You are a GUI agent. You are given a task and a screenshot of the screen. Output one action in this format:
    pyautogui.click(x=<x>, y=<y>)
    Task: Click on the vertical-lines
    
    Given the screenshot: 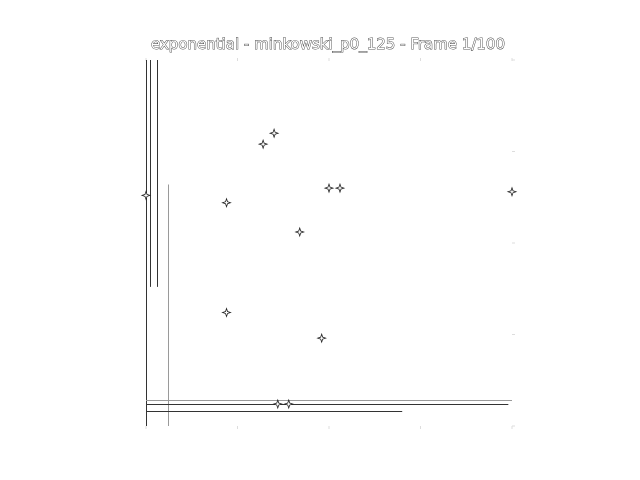 What is the action you would take?
    pyautogui.click(x=157, y=243)
    